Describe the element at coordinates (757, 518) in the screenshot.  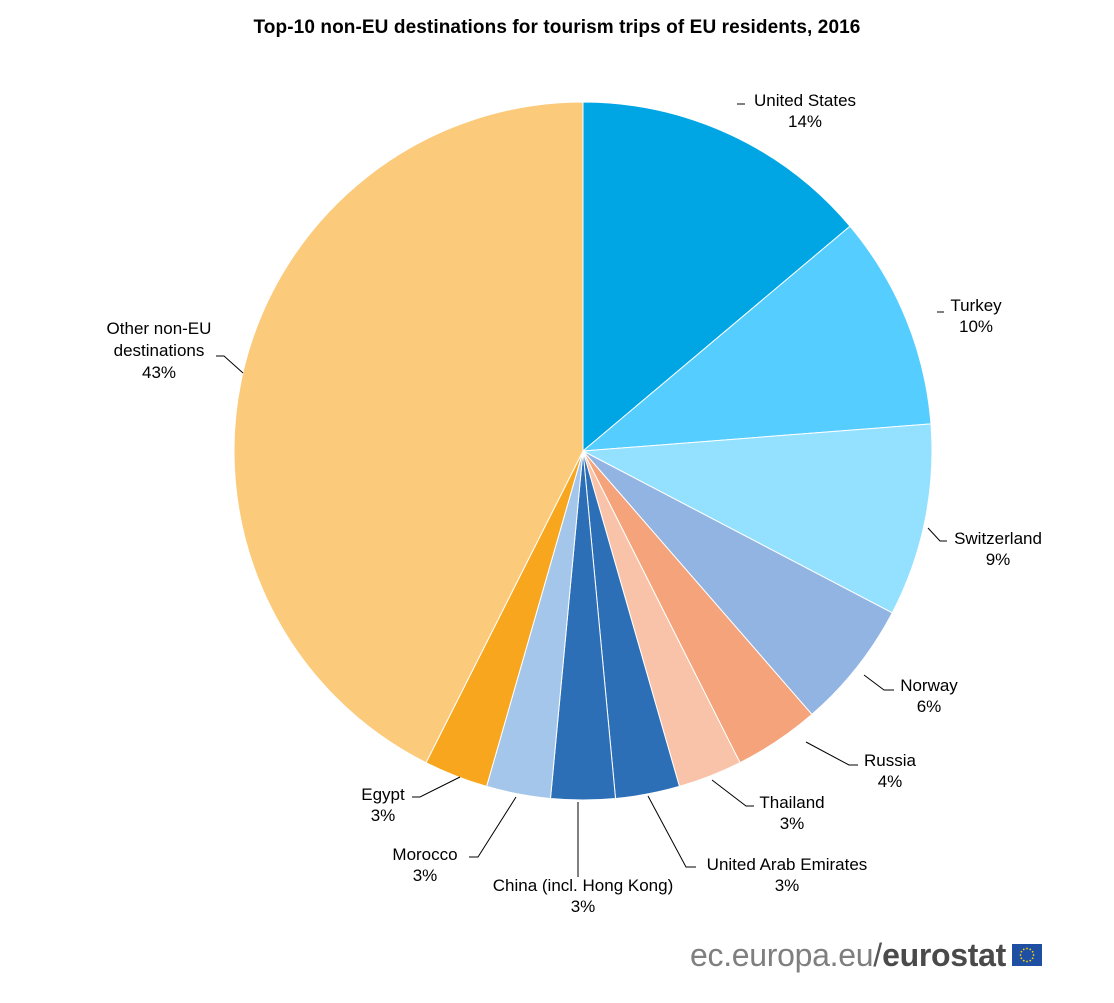
I see `pie-slice-switzerland` at that location.